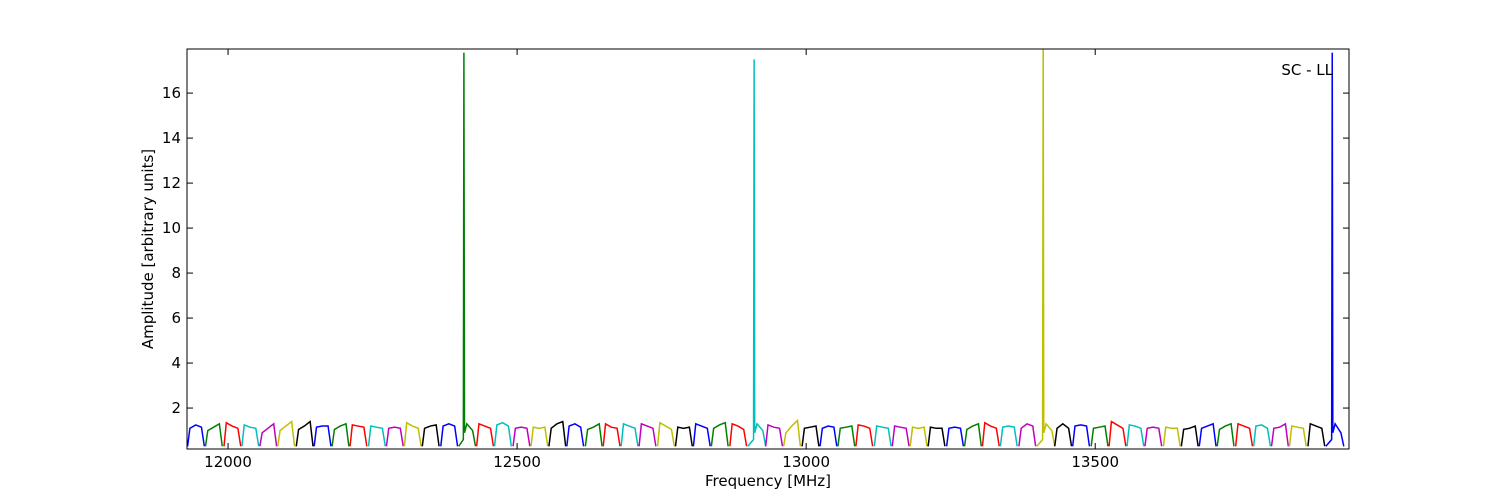 The image size is (1500, 504). Describe the element at coordinates (768, 481) in the screenshot. I see `x-axis-label: Frequency [MHz]` at that location.